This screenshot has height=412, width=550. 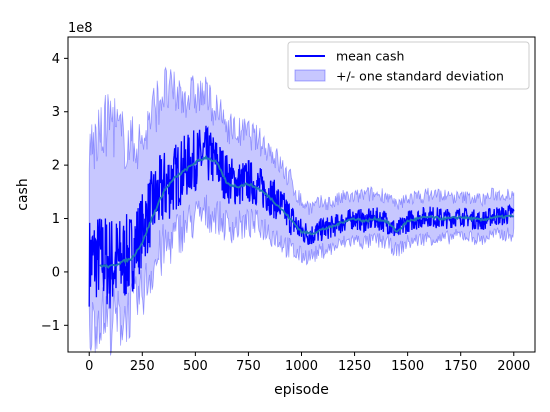 What do you see at coordinates (301, 366) in the screenshot?
I see `x-tick-label: 1000` at bounding box center [301, 366].